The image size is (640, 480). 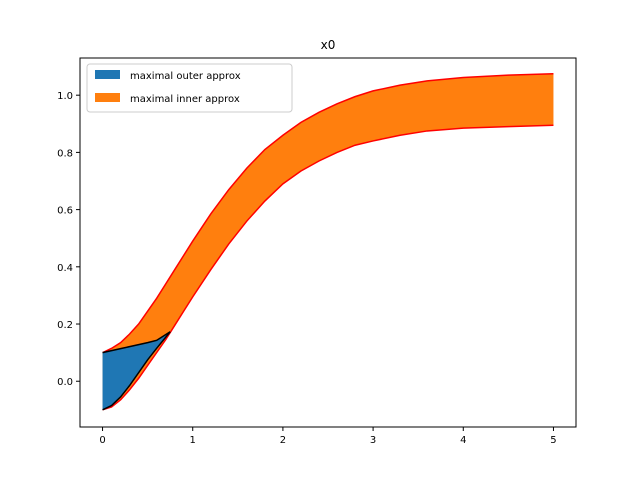 I want to click on x-tick-label: 0, so click(x=102, y=440).